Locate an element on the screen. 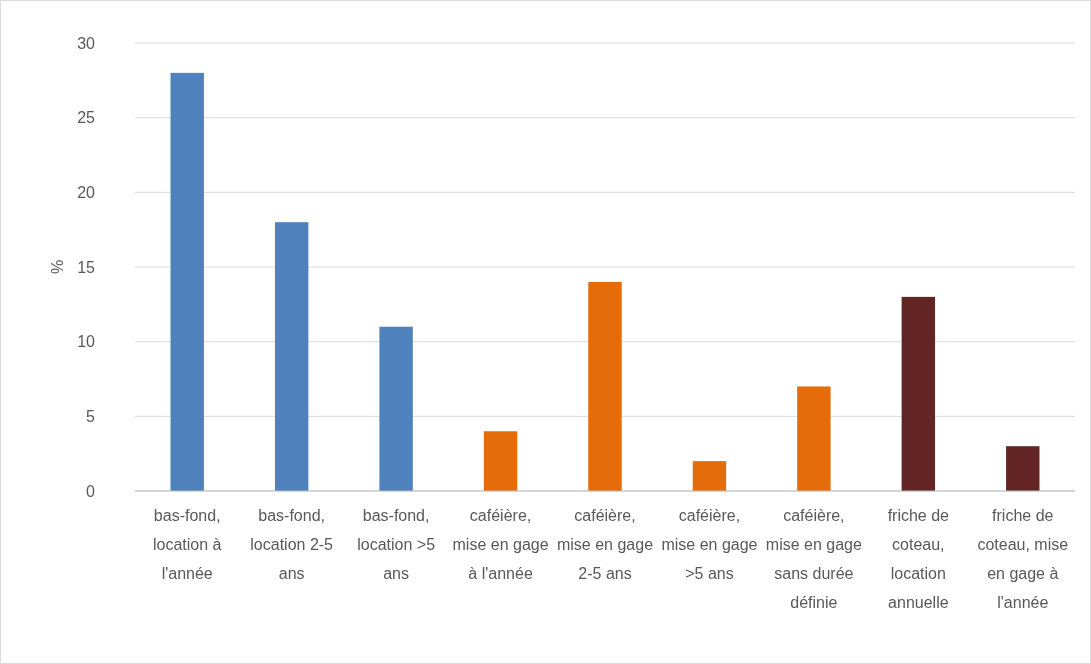 The height and width of the screenshot is (664, 1091). x-tick-label: caféière, mise en gage sans durée définie is located at coordinates (814, 559).